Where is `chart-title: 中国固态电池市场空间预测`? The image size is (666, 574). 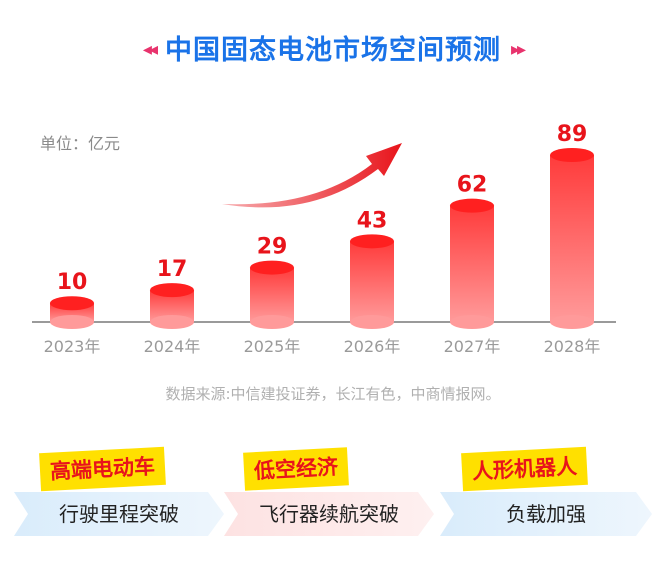
chart-title: 中国固态电池市场空间预测 is located at coordinates (333, 50).